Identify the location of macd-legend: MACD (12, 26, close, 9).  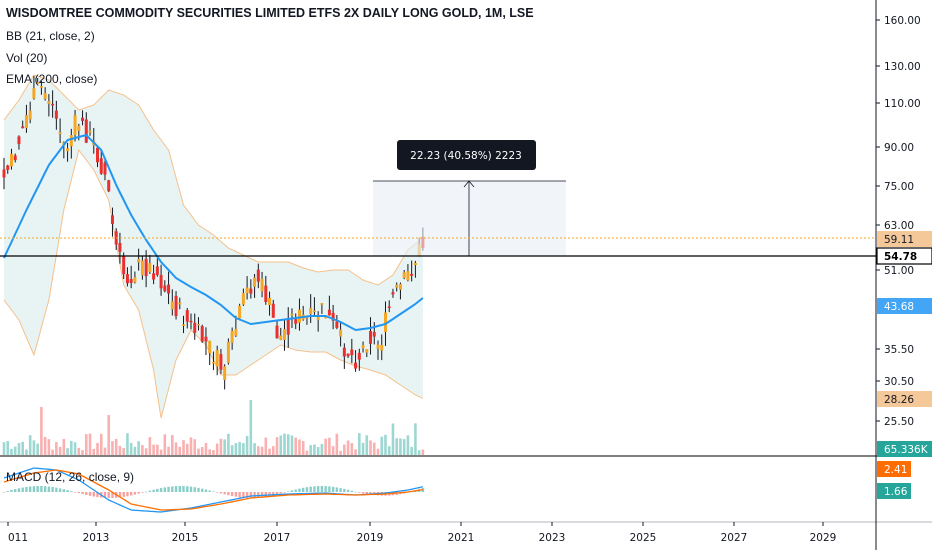
(70, 477).